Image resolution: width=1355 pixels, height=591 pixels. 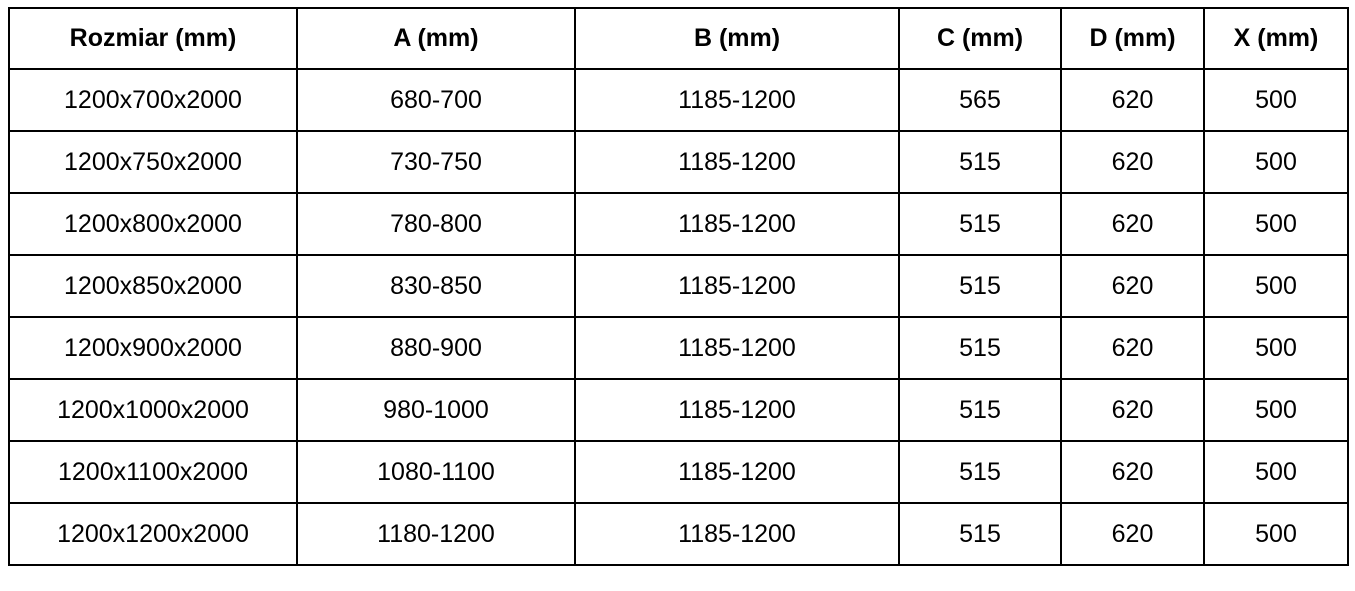 What do you see at coordinates (436, 38) in the screenshot?
I see `header-a: A (mm)` at bounding box center [436, 38].